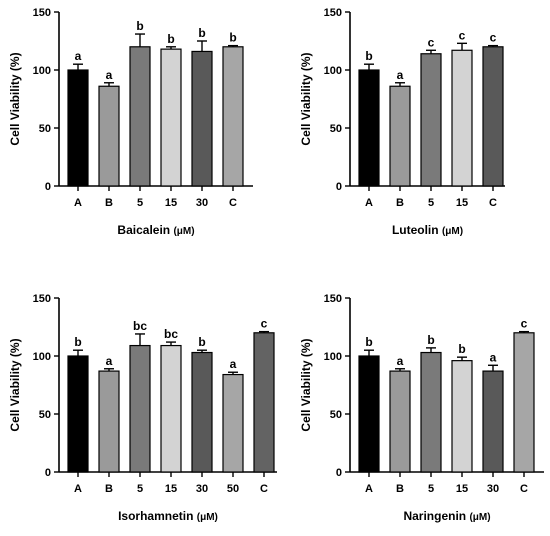  I want to click on x-axis-label: Isorhamnetin (μM), so click(168, 516).